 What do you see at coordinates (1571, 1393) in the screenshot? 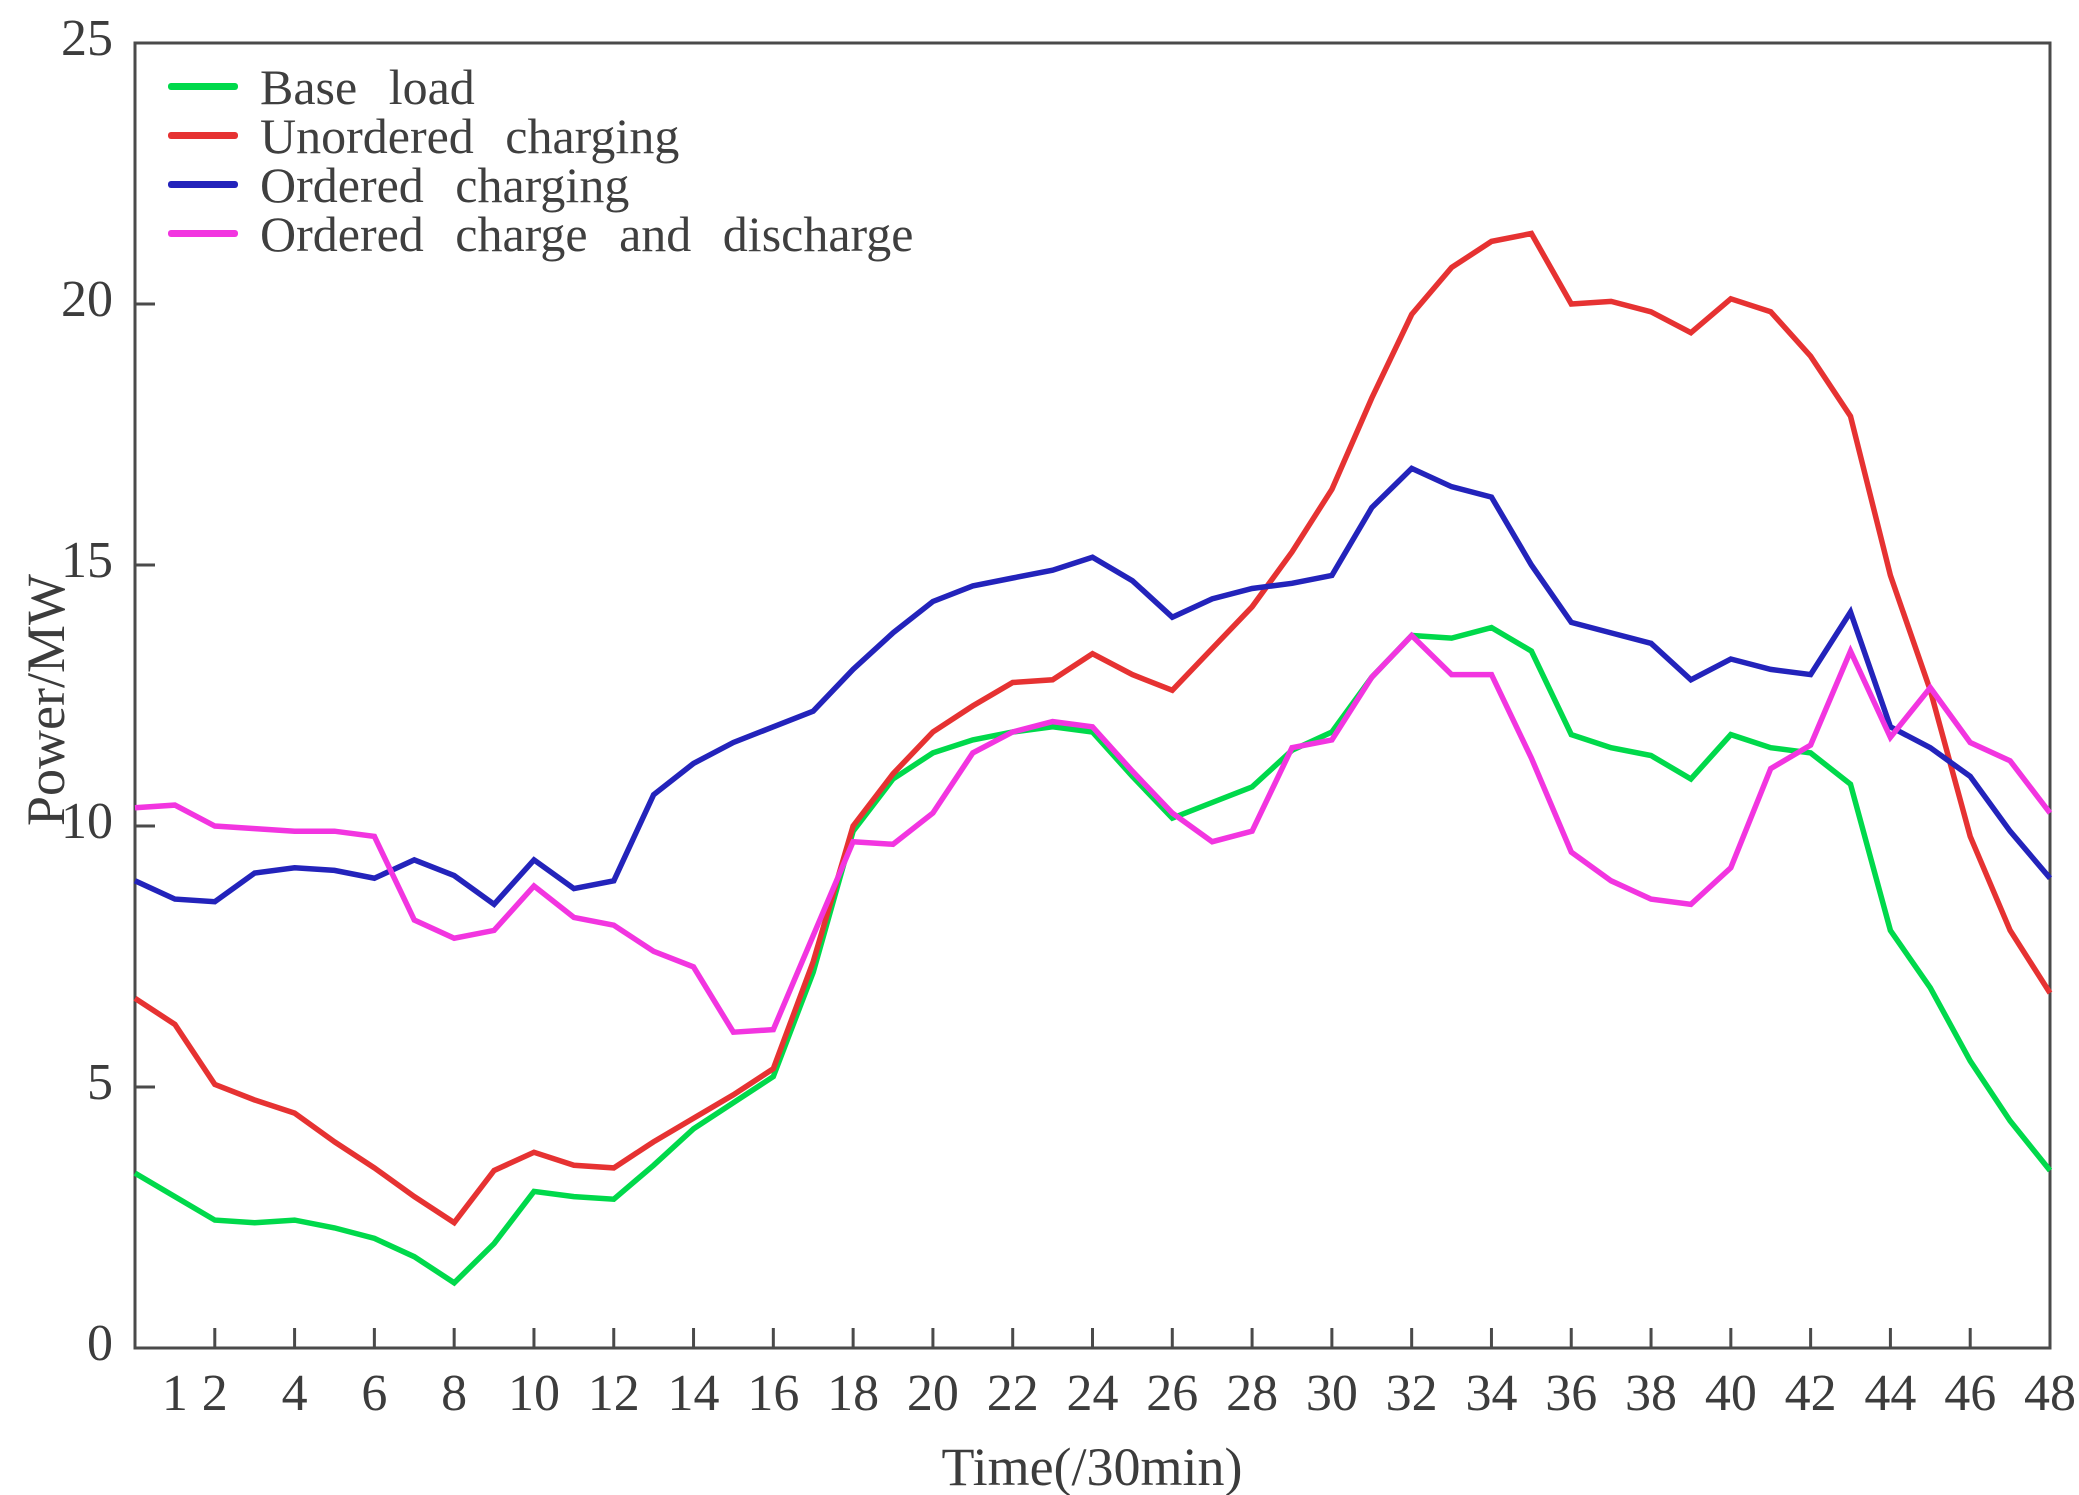
I see `x-tick-label: 36` at bounding box center [1571, 1393].